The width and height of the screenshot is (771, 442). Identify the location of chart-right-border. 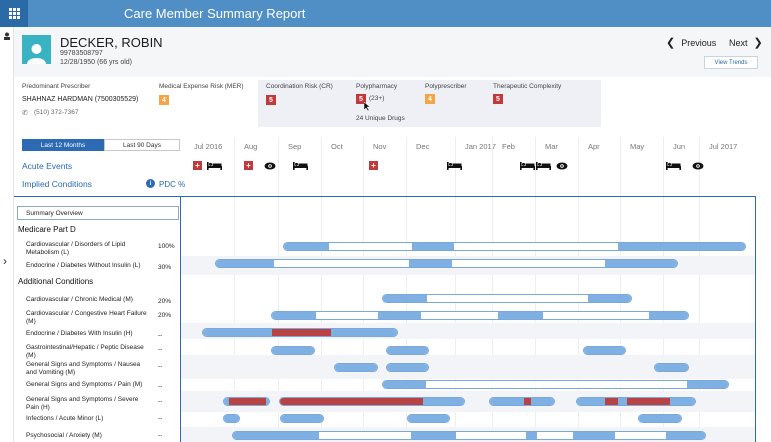
(755, 319).